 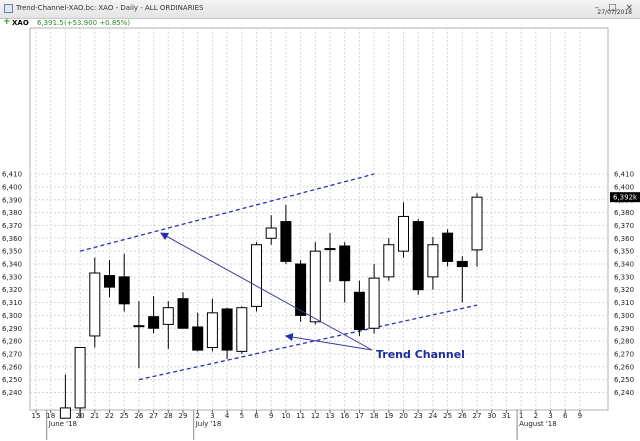 I want to click on x-tick-label: 10, so click(x=285, y=416).